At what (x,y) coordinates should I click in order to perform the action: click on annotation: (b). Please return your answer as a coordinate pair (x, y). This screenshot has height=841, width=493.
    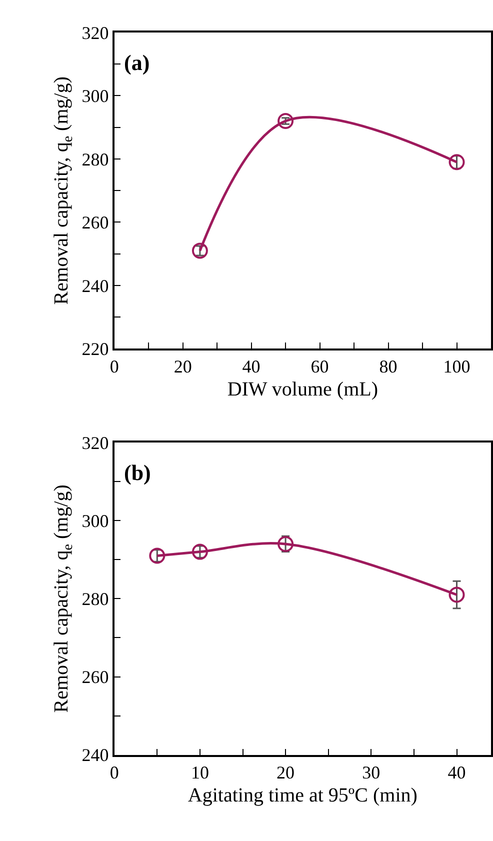
    Looking at the image, I should click on (137, 472).